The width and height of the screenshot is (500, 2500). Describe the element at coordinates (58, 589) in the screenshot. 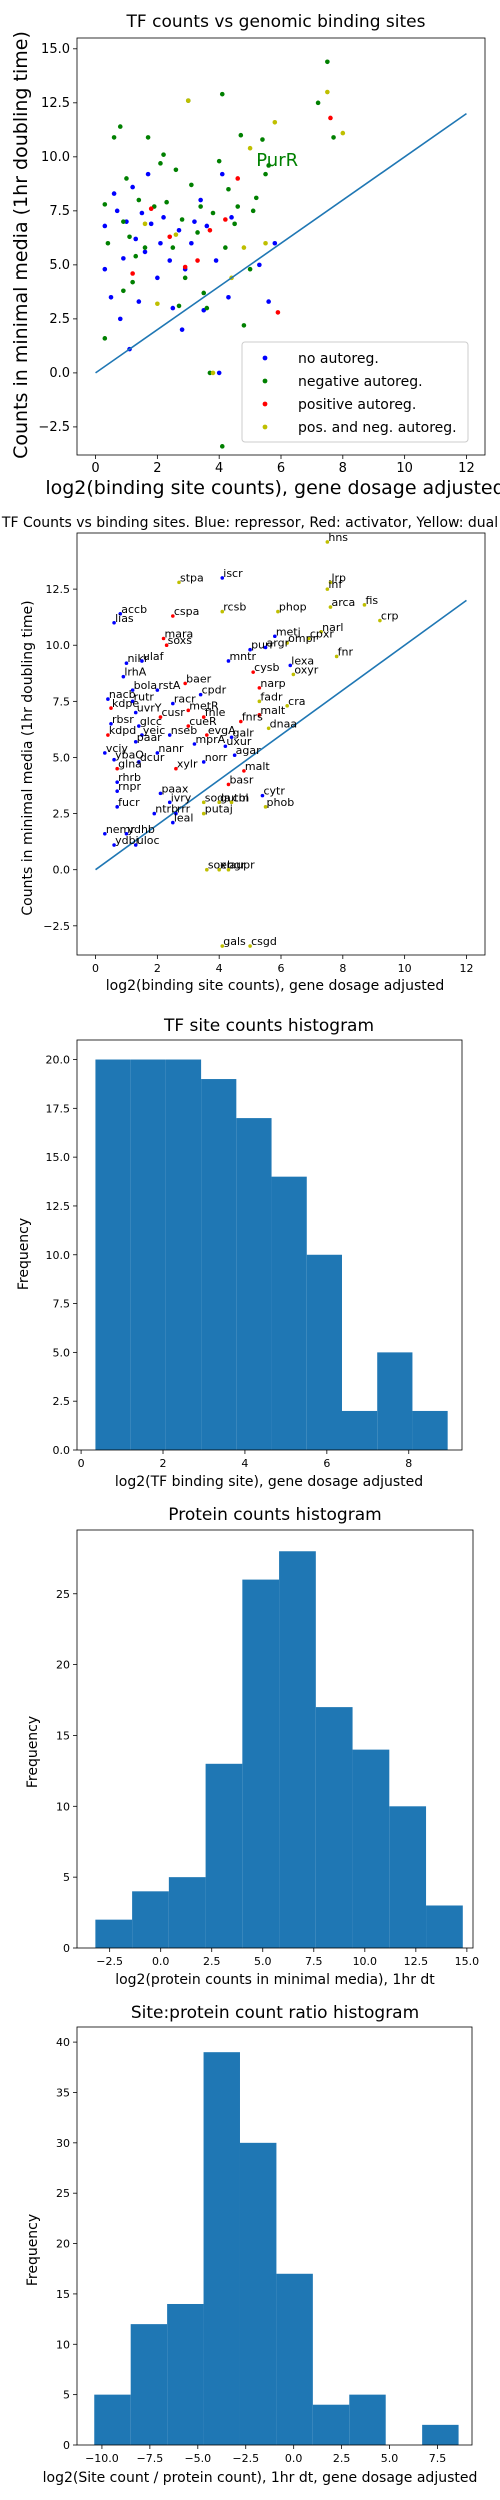

I see `y-tick-label: 12.5` at that location.